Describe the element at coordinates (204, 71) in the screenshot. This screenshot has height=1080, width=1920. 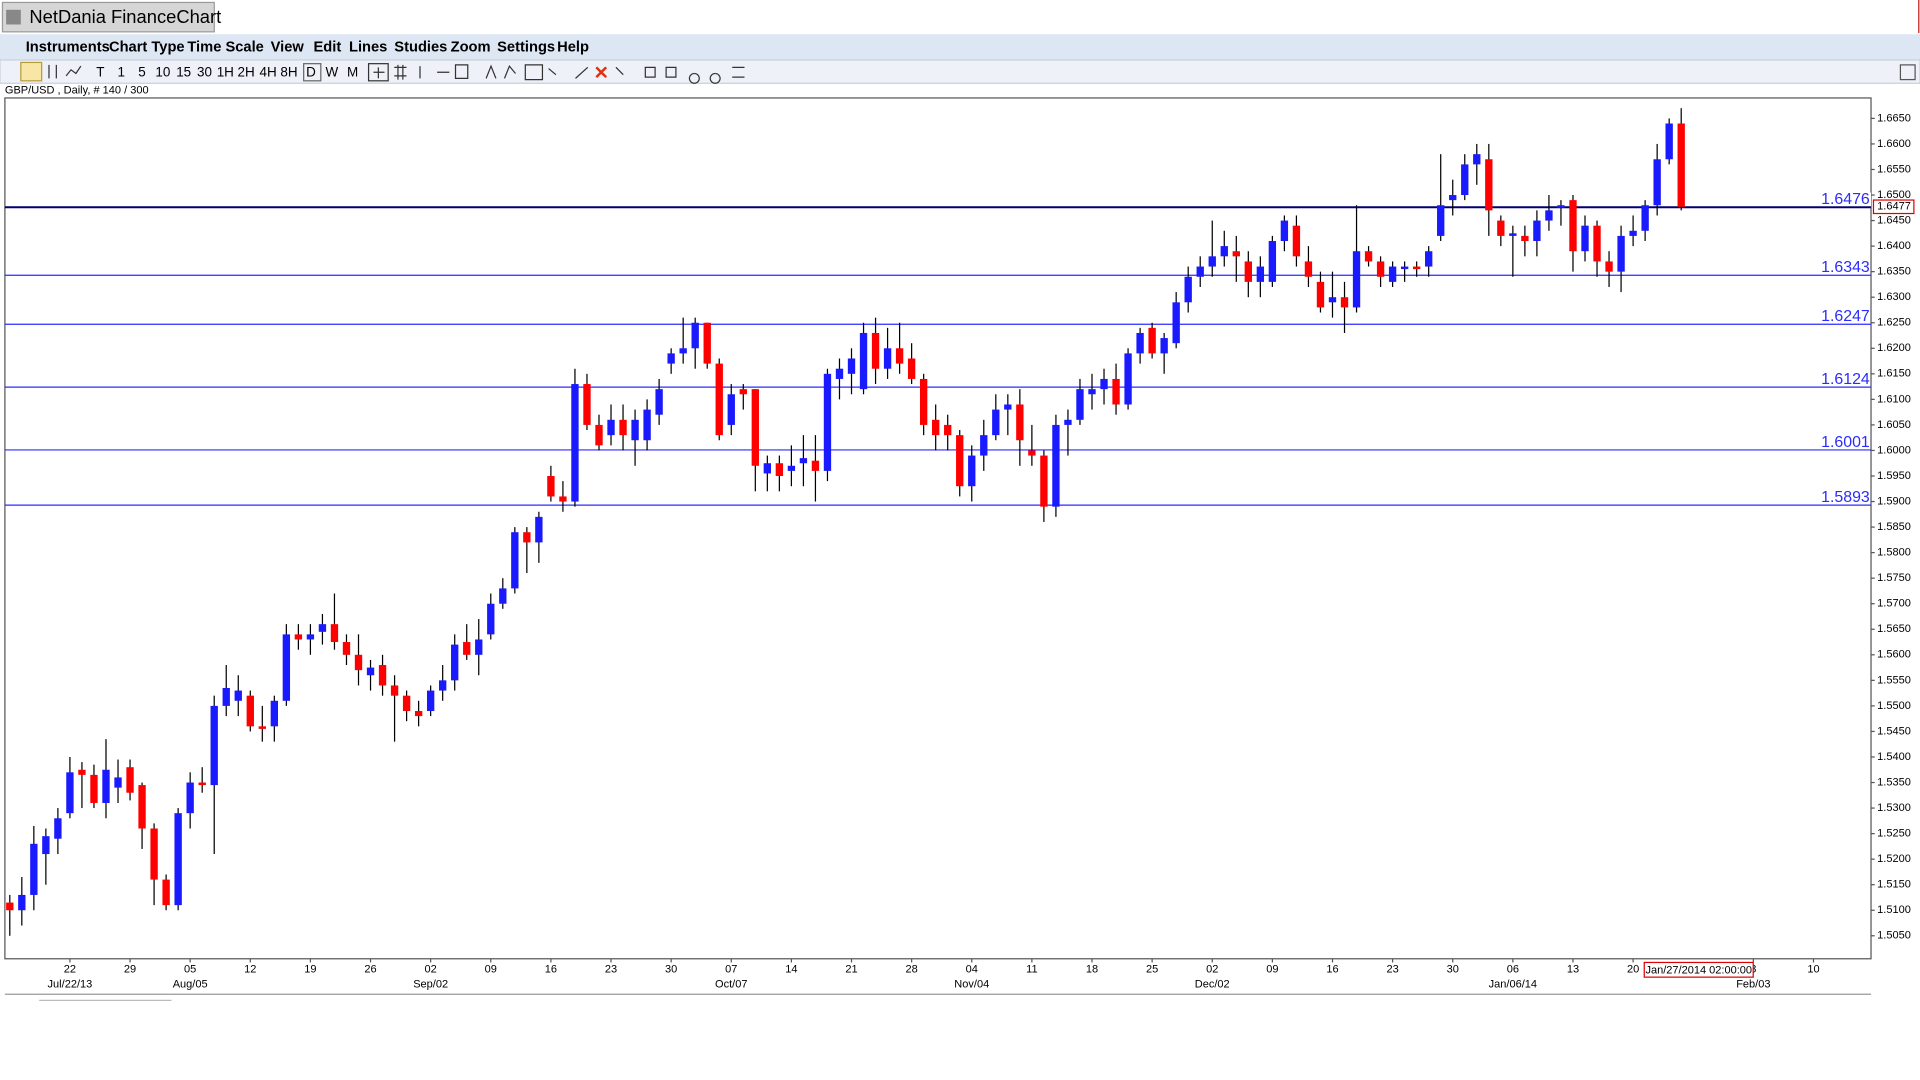
I see `toolbar-button: 30` at that location.